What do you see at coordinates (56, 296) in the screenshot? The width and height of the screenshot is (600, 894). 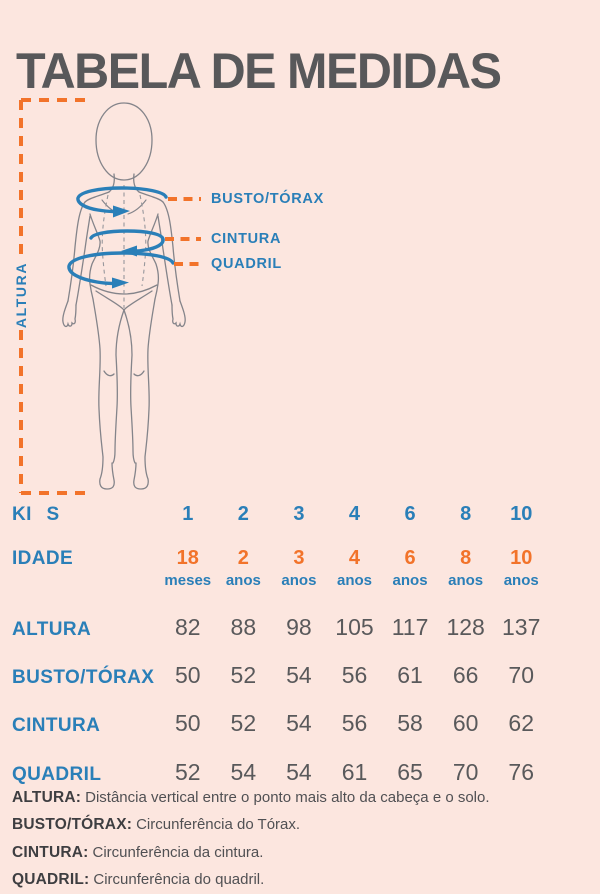 I see `height-bracket` at bounding box center [56, 296].